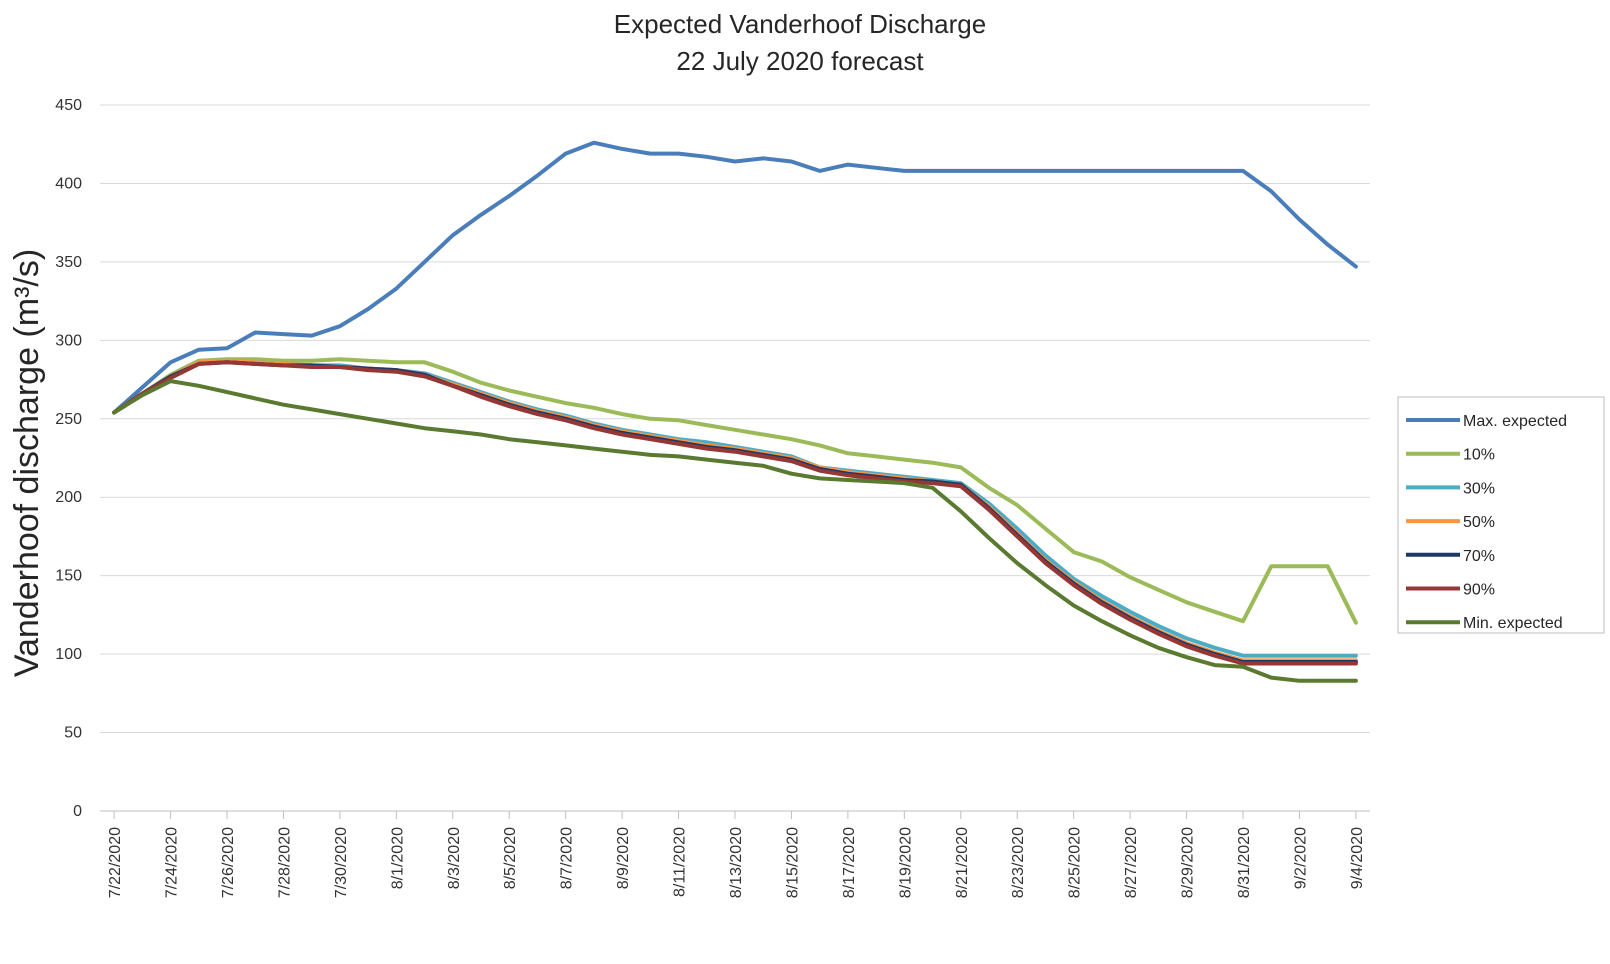 The height and width of the screenshot is (964, 1610). Describe the element at coordinates (1479, 488) in the screenshot. I see `legend-label: 30%` at that location.